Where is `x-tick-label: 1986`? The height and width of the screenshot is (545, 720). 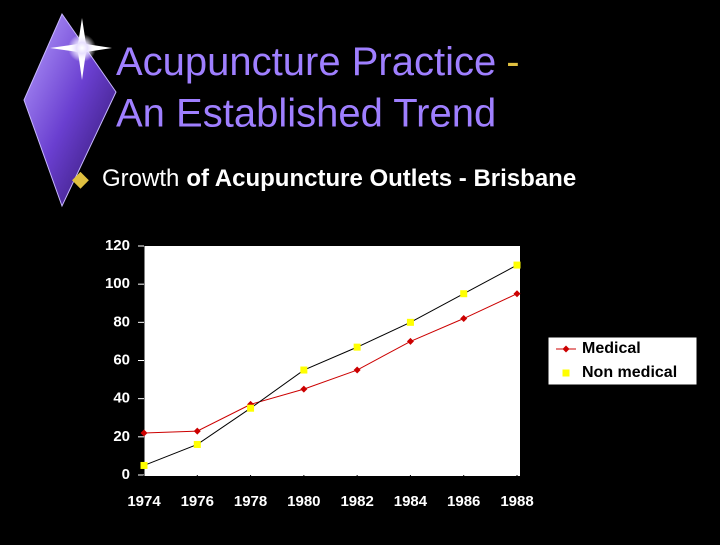
x-tick-label: 1986 is located at coordinates (463, 501).